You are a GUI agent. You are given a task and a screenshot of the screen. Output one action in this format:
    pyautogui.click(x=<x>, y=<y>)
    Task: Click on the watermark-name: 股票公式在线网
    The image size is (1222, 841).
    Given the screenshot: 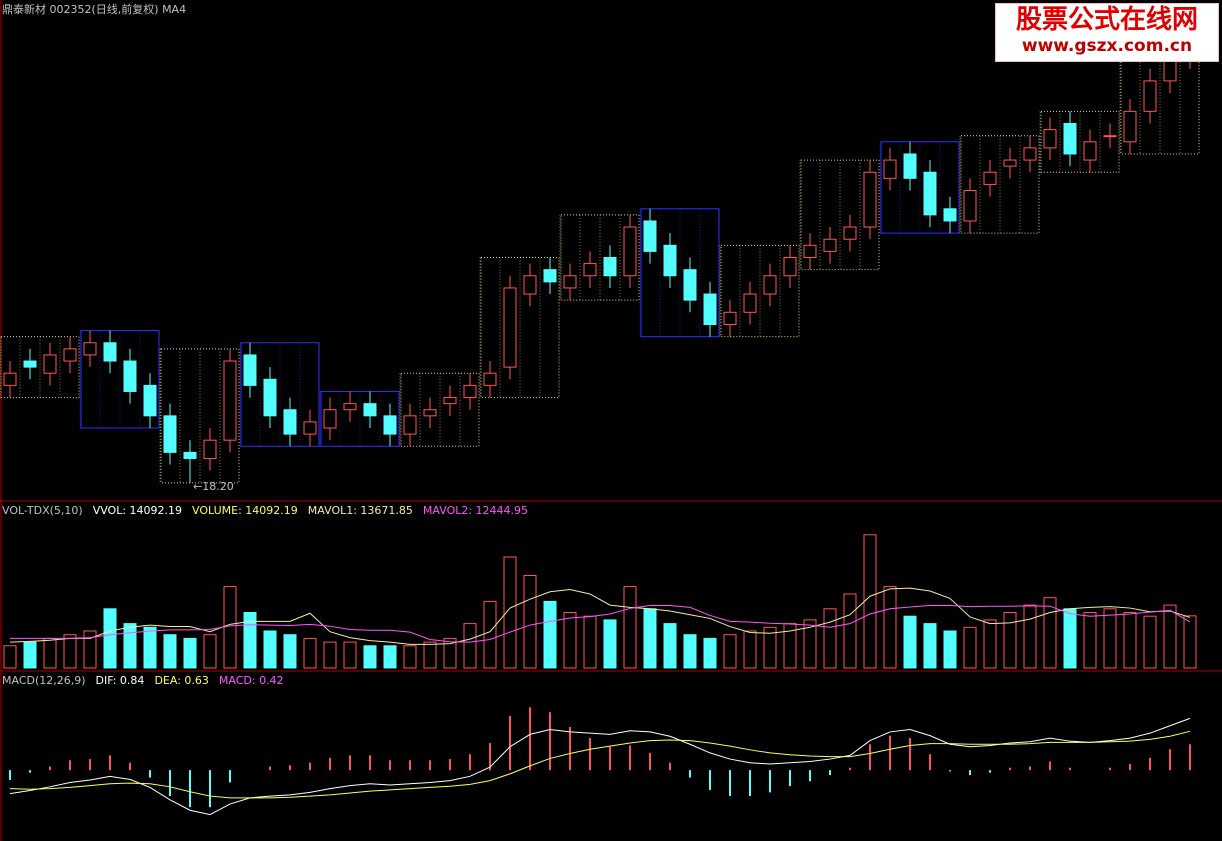 What is the action you would take?
    pyautogui.click(x=1106, y=20)
    